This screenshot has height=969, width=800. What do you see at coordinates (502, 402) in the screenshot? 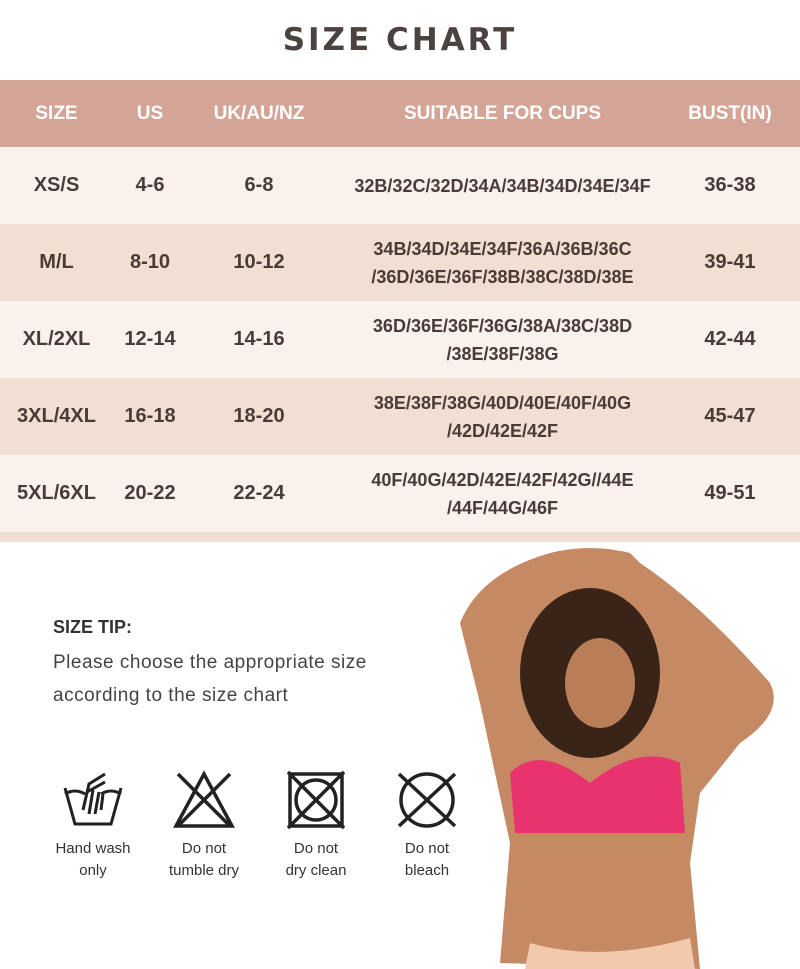
I see `cups-line: 38E/38F/38G/40D/40E/40F/40G` at bounding box center [502, 402].